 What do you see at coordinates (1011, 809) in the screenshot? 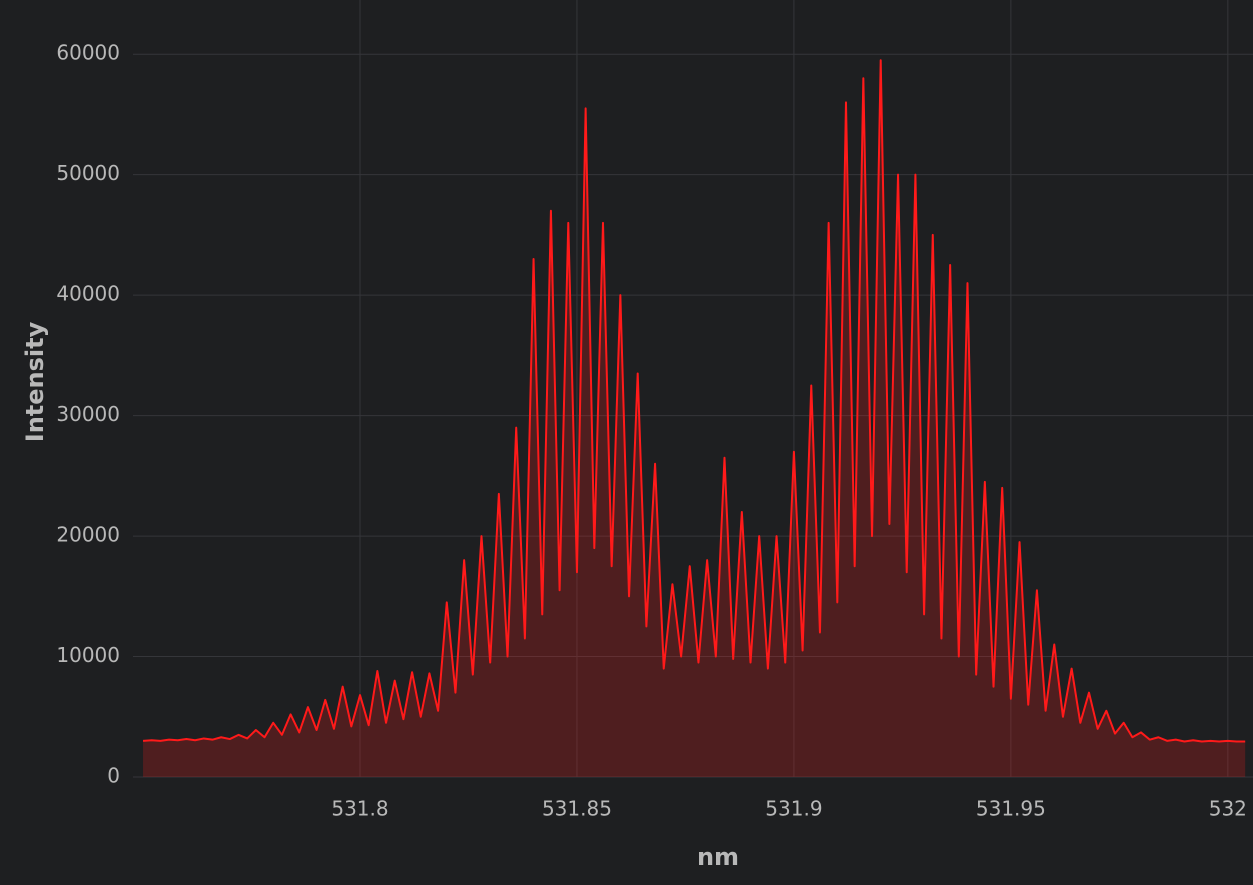
I see `x-tick-label: 531.95` at bounding box center [1011, 809].